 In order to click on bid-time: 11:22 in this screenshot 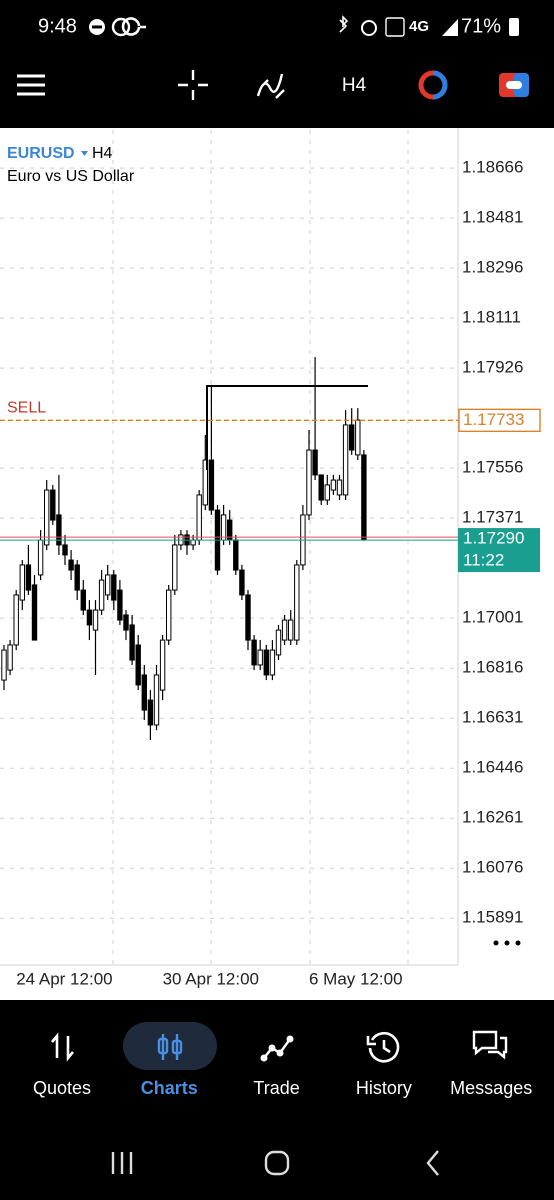, I will do `click(483, 560)`.